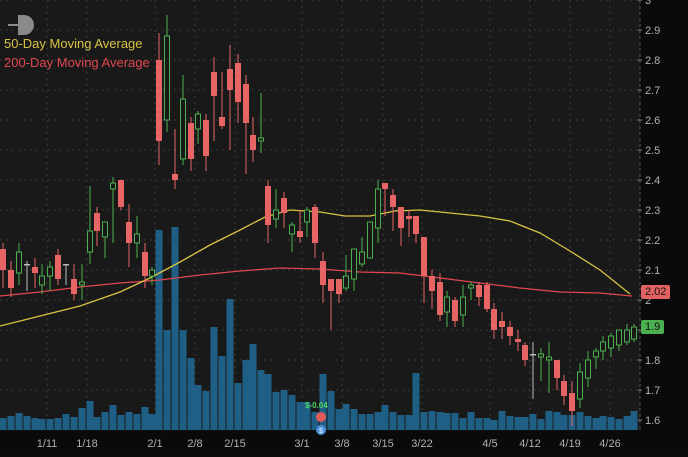 The height and width of the screenshot is (457, 688). I want to click on y-tick-label: 2.2, so click(652, 241).